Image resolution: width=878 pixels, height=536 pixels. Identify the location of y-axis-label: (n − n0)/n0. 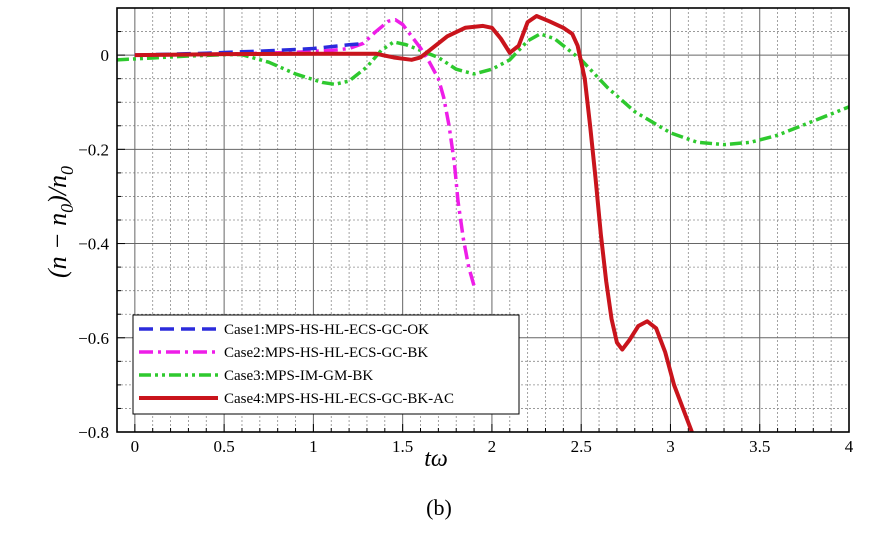
(60, 222).